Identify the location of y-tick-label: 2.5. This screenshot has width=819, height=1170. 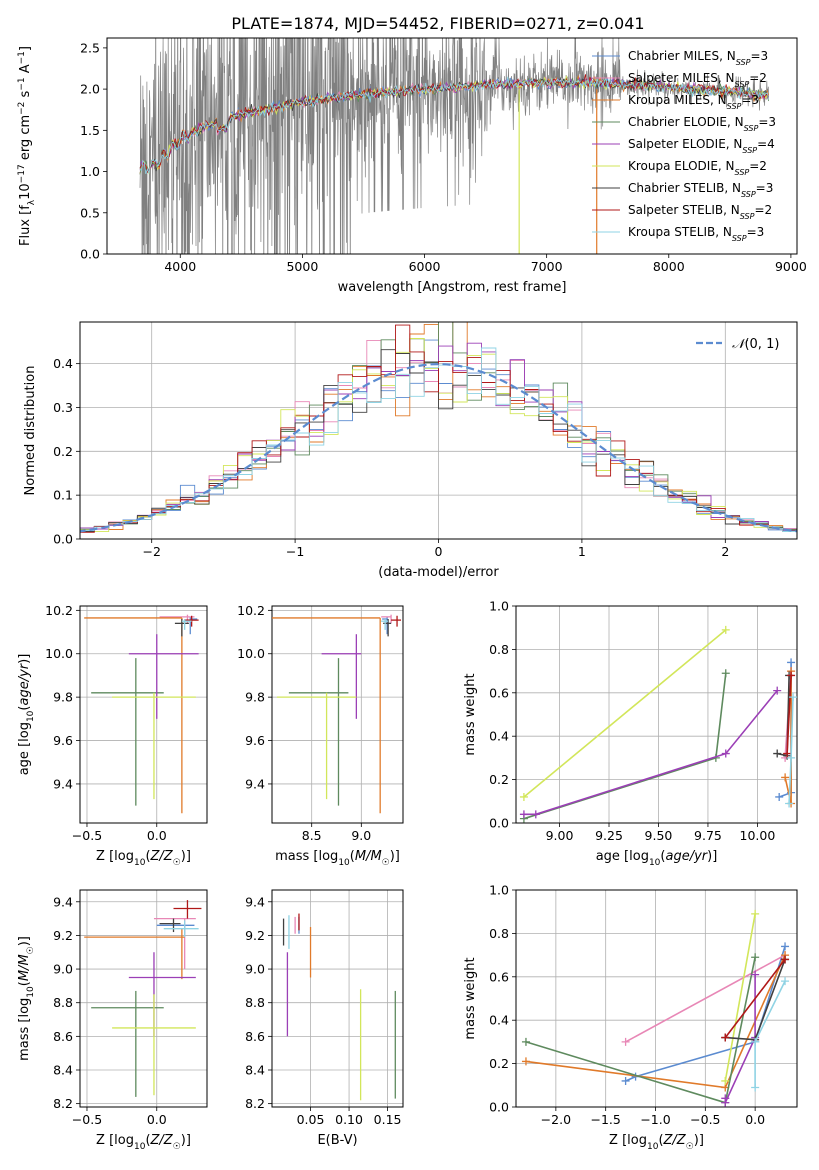
(90, 47).